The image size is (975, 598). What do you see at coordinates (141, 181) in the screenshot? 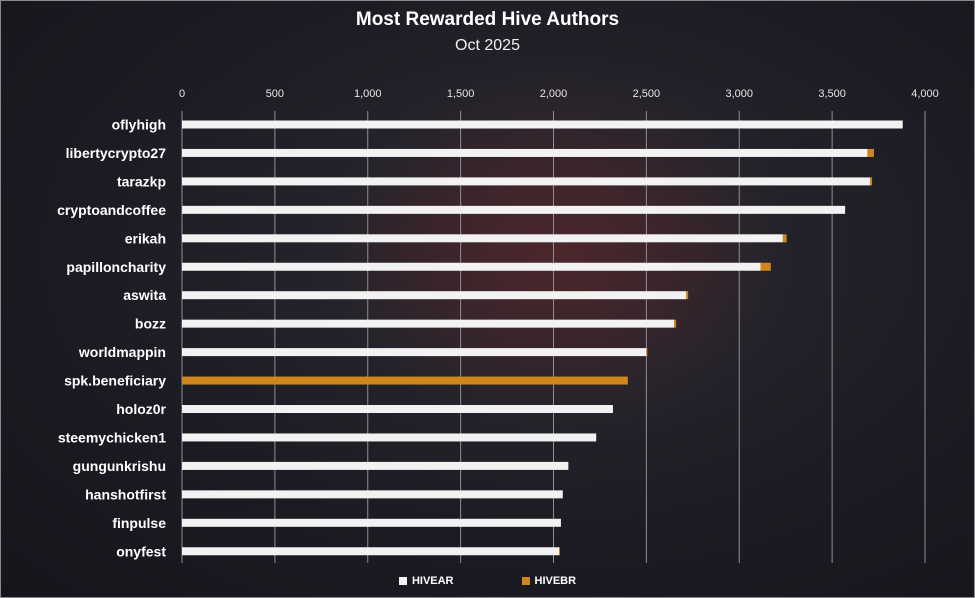
I see `category-label: tarazkp` at bounding box center [141, 181].